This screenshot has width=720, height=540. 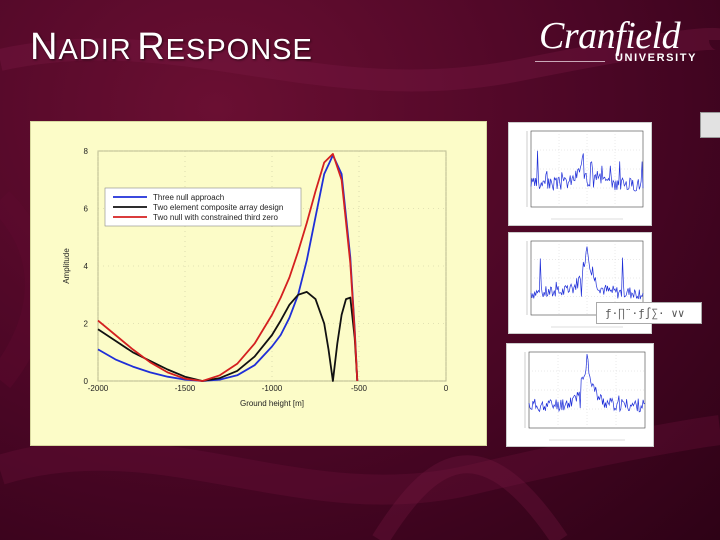 I want to click on university-logo: Cranfield UNIVERSITY, so click(x=620, y=40).